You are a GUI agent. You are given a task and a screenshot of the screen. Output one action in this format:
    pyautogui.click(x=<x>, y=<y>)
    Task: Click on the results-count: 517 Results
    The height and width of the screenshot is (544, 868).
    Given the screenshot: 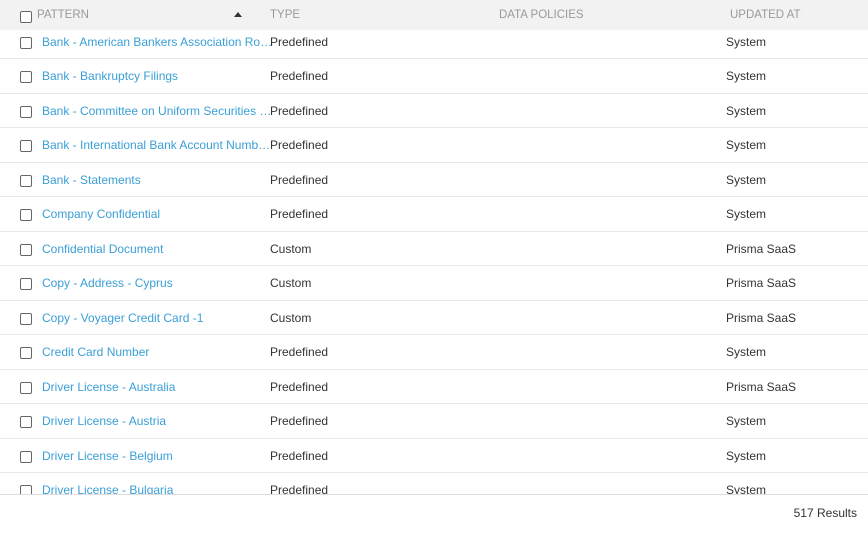 What is the action you would take?
    pyautogui.click(x=825, y=513)
    